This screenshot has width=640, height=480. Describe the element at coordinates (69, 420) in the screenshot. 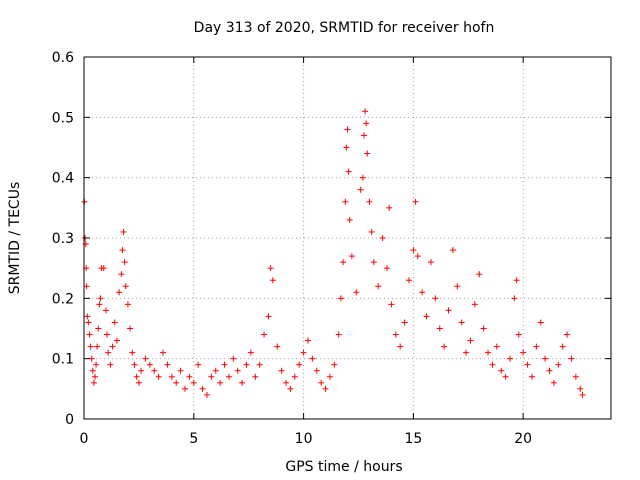

I see `y-tick-label: 0` at that location.